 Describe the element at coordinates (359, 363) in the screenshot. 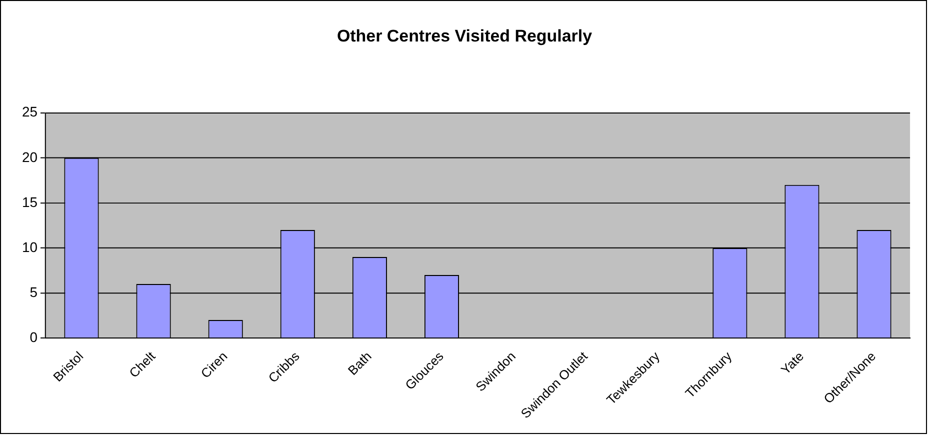

I see `x-tick-label: Bath` at that location.